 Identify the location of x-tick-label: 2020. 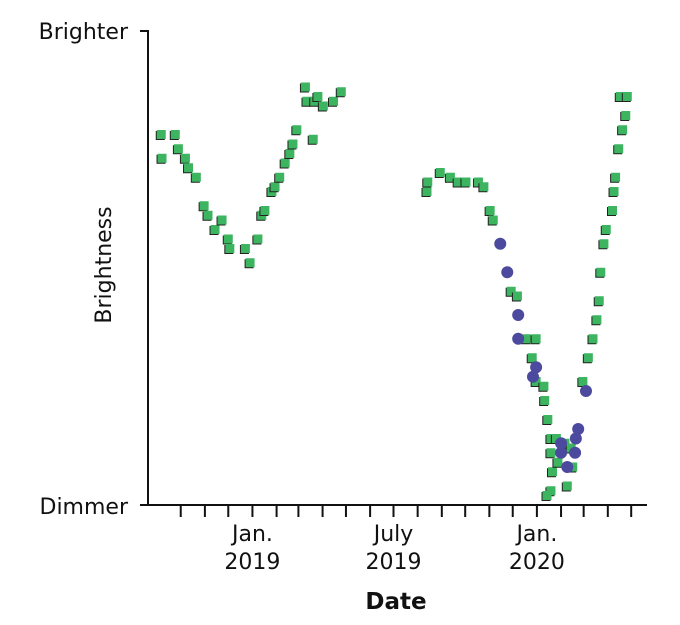
(537, 562).